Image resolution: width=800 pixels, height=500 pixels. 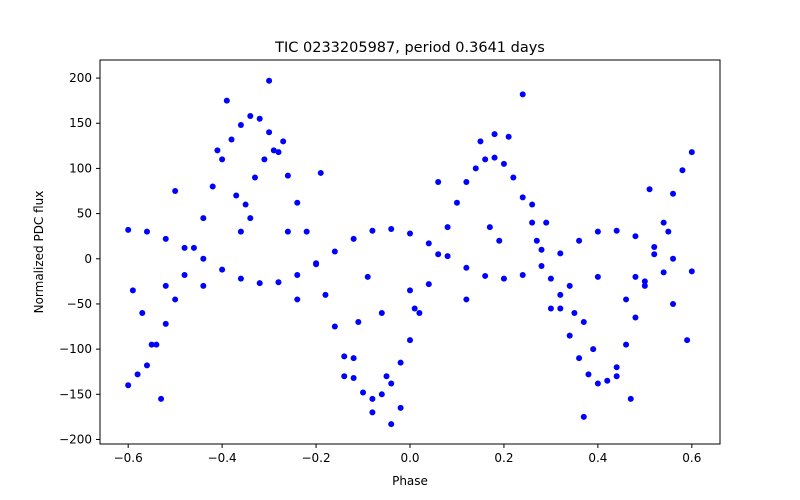 What do you see at coordinates (75, 394) in the screenshot?
I see `y-tick-label: −150` at bounding box center [75, 394].